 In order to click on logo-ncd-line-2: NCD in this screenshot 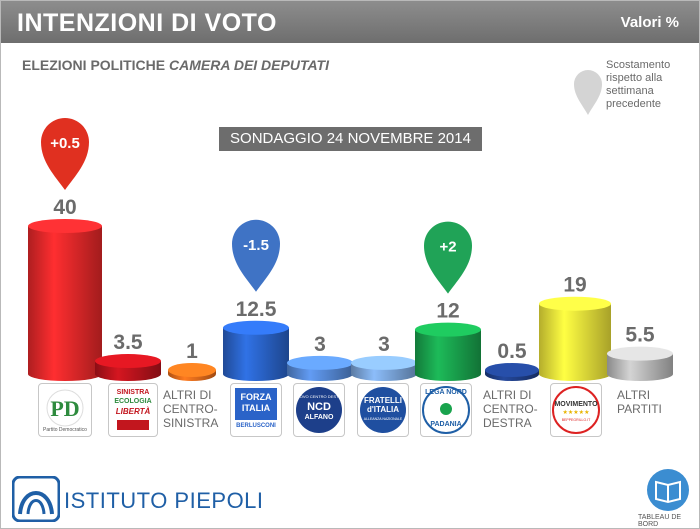, I will do `click(319, 407)`.